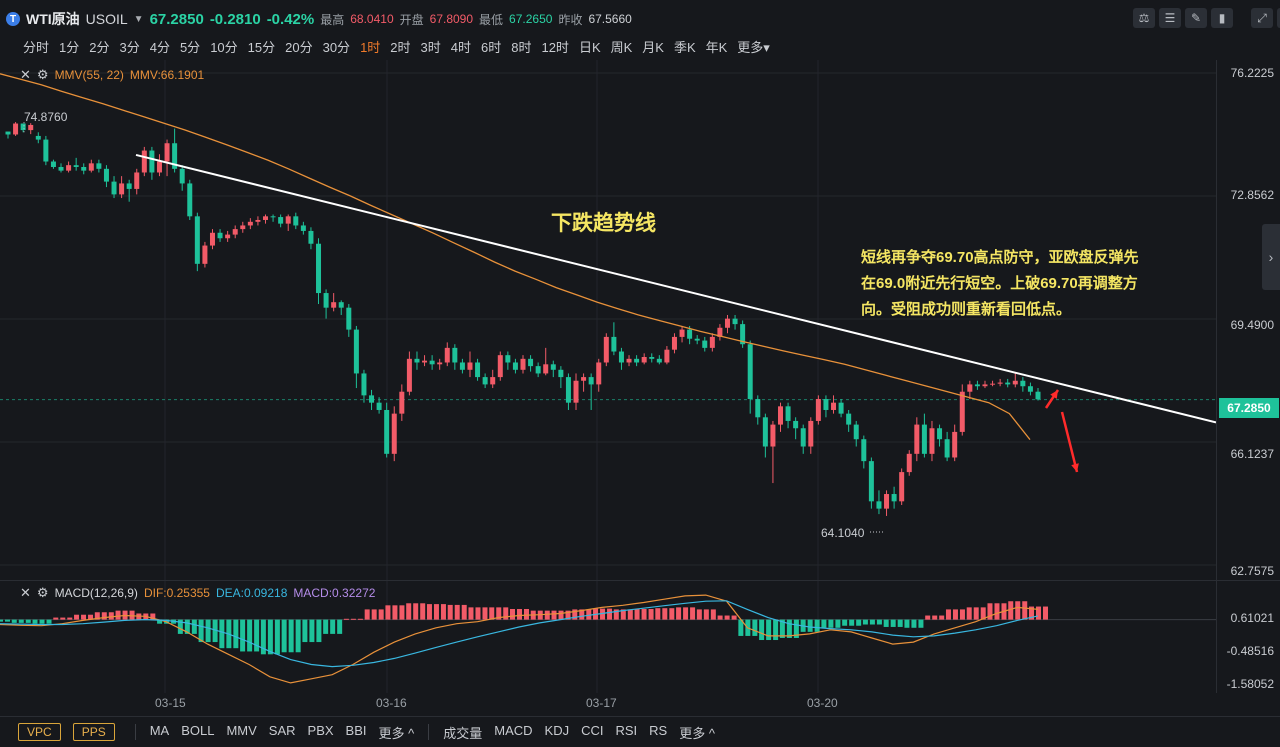  What do you see at coordinates (640, 580) in the screenshot?
I see `panel-divider` at bounding box center [640, 580].